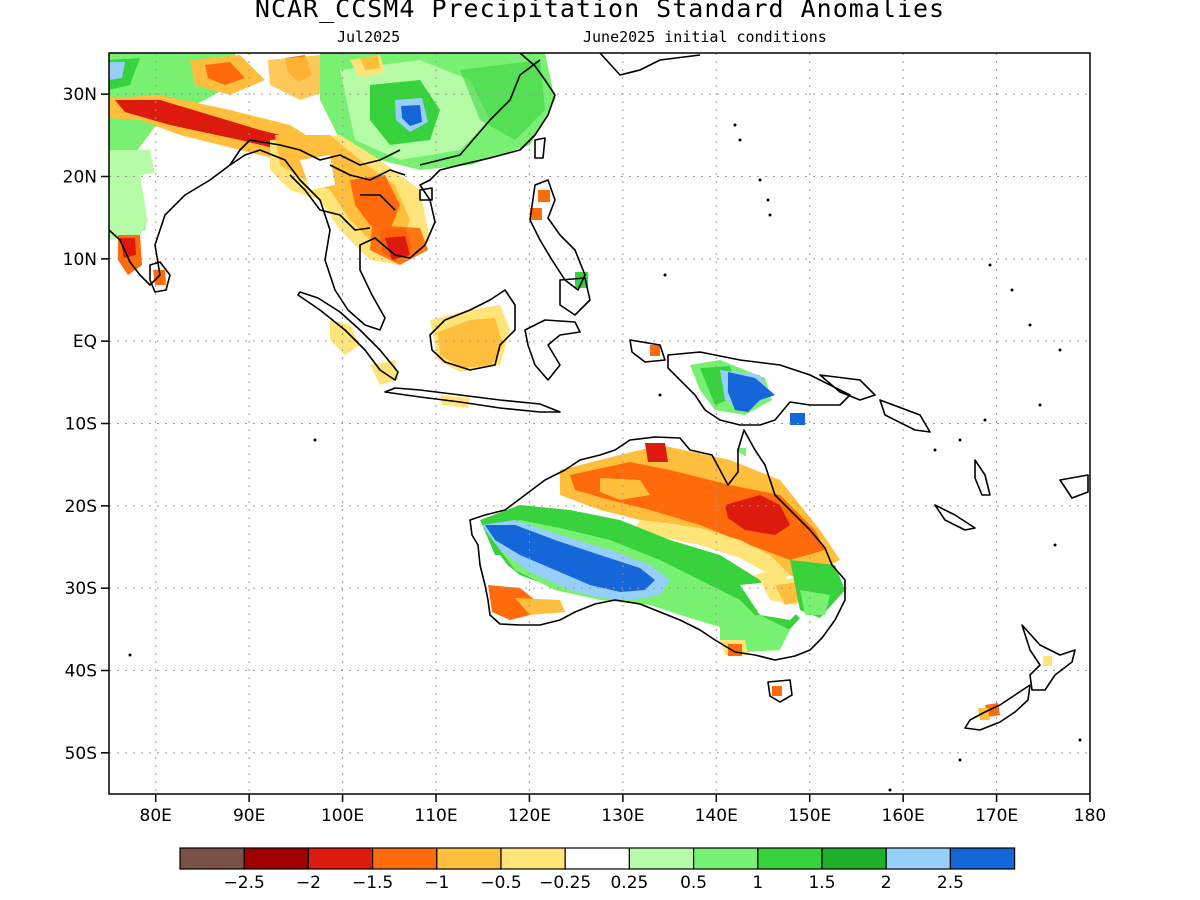 Image resolution: width=1200 pixels, height=900 pixels. I want to click on anomaly-orange-srilanka, so click(159, 277).